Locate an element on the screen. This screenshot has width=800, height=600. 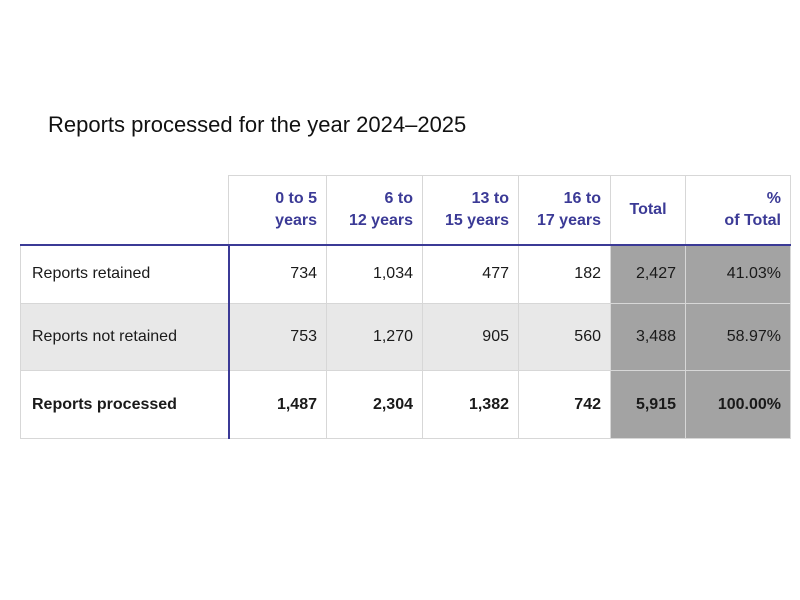
table-cell: 1,382 is located at coordinates (470, 404).